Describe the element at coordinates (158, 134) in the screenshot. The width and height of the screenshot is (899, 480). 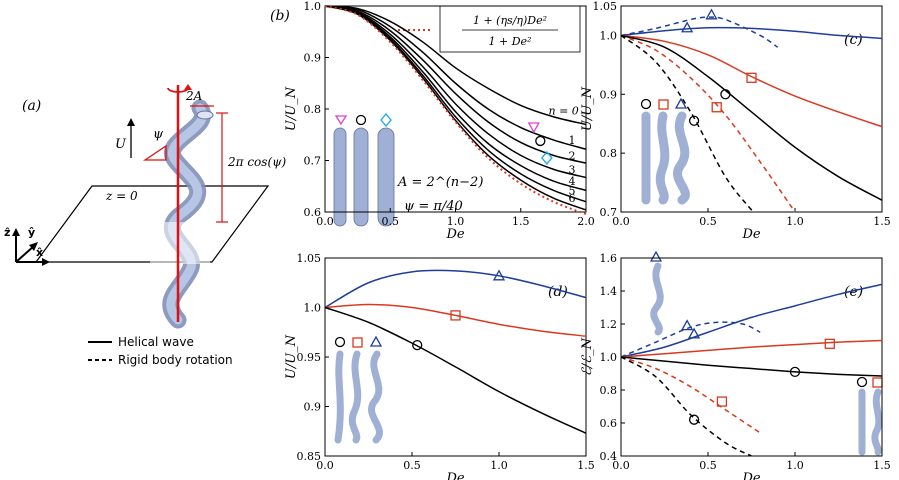
I see `psi-label: ψ` at that location.